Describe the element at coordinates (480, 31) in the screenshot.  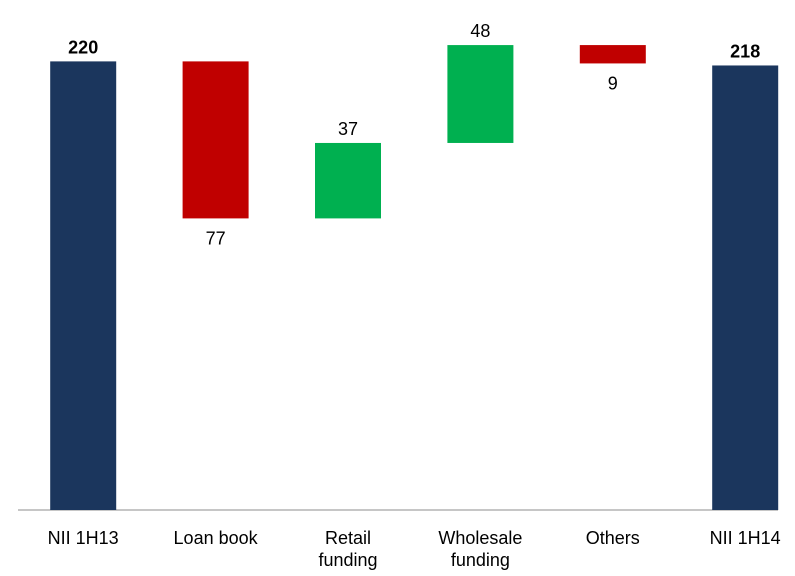
I see `value-label: 48` at that location.